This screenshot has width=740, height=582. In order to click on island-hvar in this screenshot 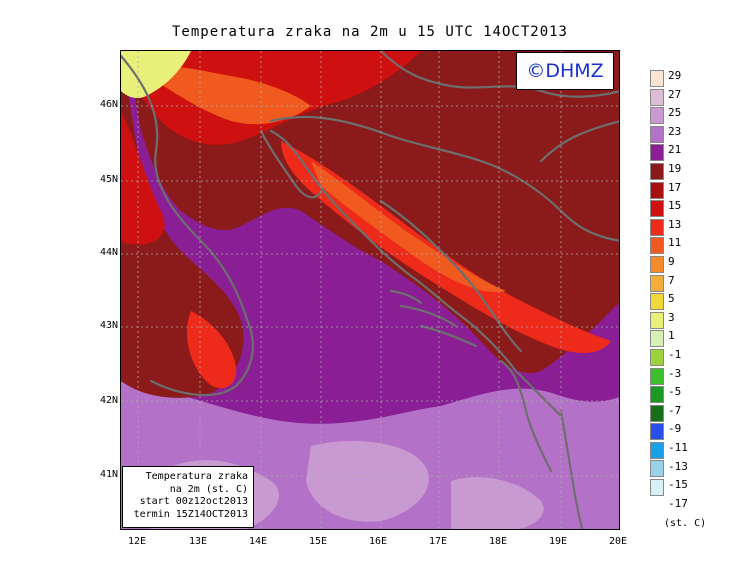, I will do `click(428, 316)`.